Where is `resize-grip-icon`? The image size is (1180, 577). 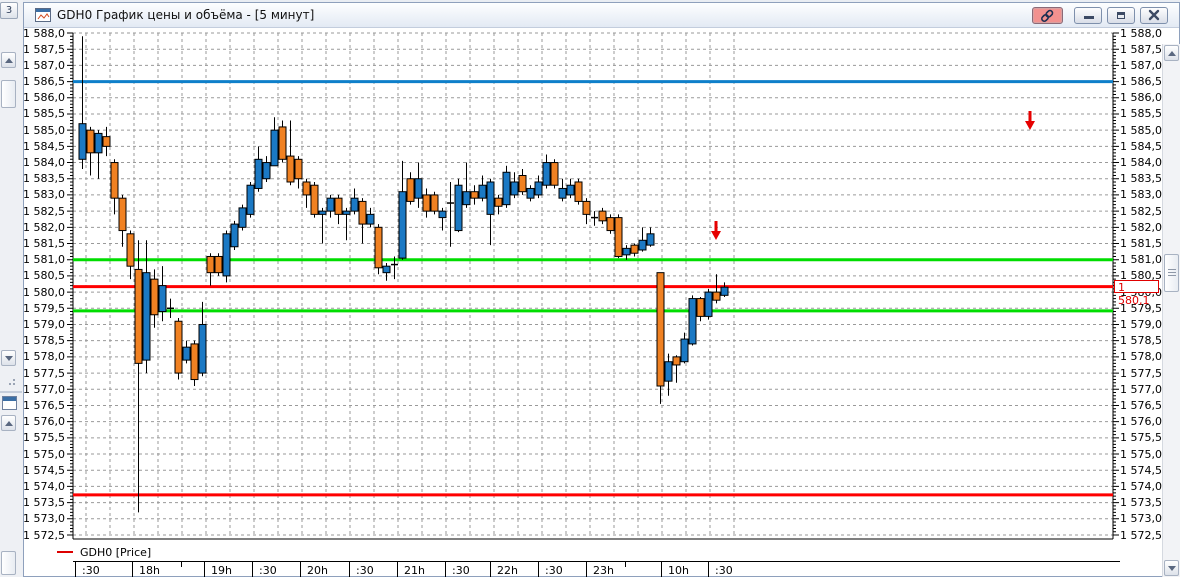 resize-grip-icon is located at coordinates (10, 380).